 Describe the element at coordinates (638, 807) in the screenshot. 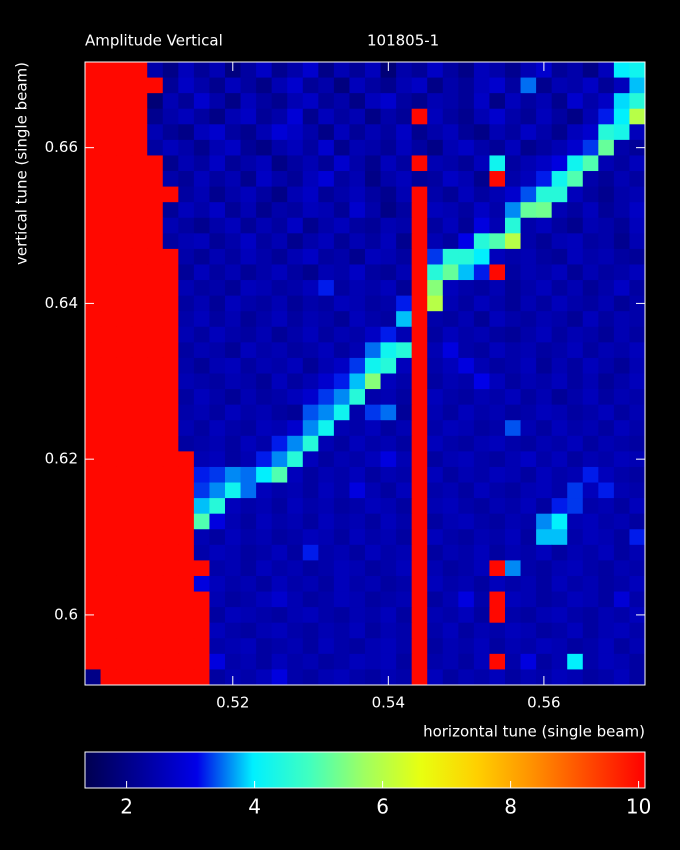

I see `colorbar-tick-label: 10` at that location.